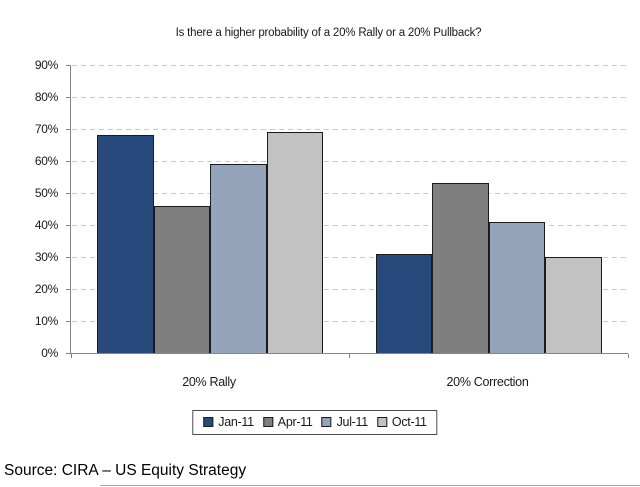  I want to click on y-axis-tick-label: 20%, so click(46, 289).